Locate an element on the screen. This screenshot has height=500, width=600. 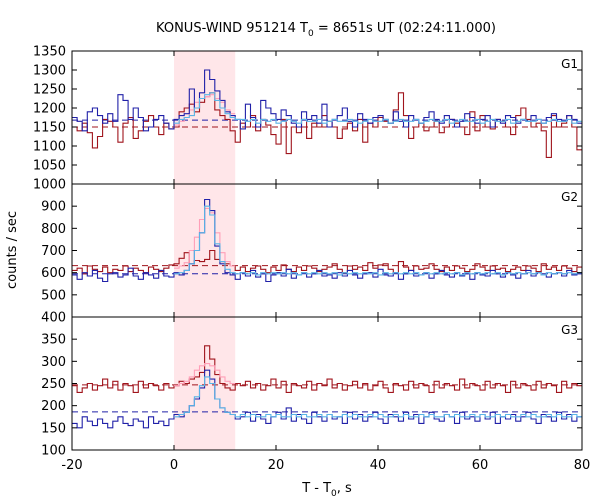
series-dark-blue is located at coordinates (327, 399).